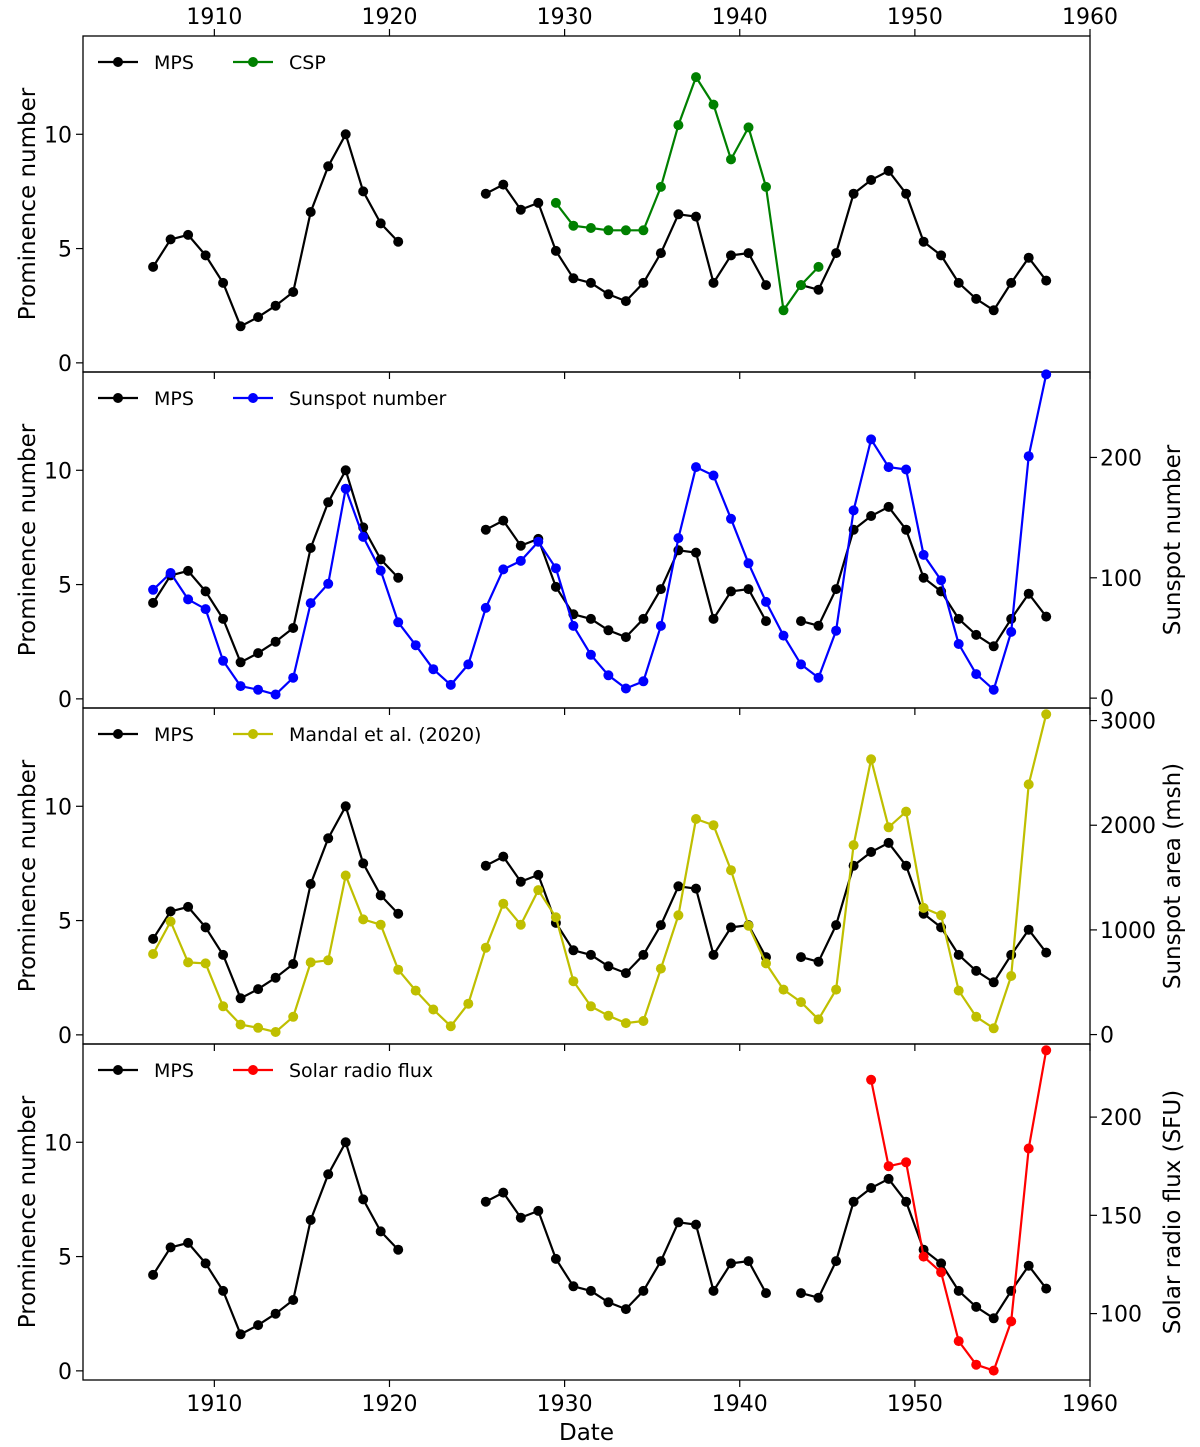  Describe the element at coordinates (253, 398) in the screenshot. I see `legend-marker` at that location.